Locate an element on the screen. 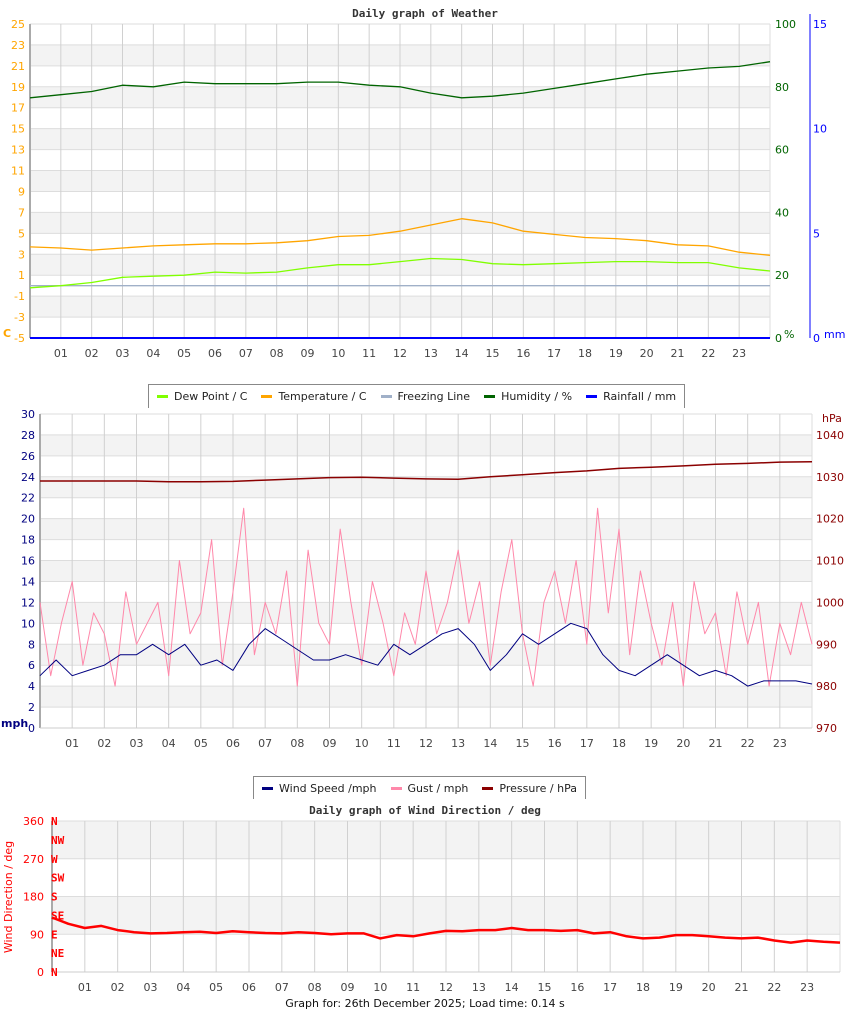 The height and width of the screenshot is (1017, 850). weather-legend-item: Rainfall / mm is located at coordinates (631, 396).